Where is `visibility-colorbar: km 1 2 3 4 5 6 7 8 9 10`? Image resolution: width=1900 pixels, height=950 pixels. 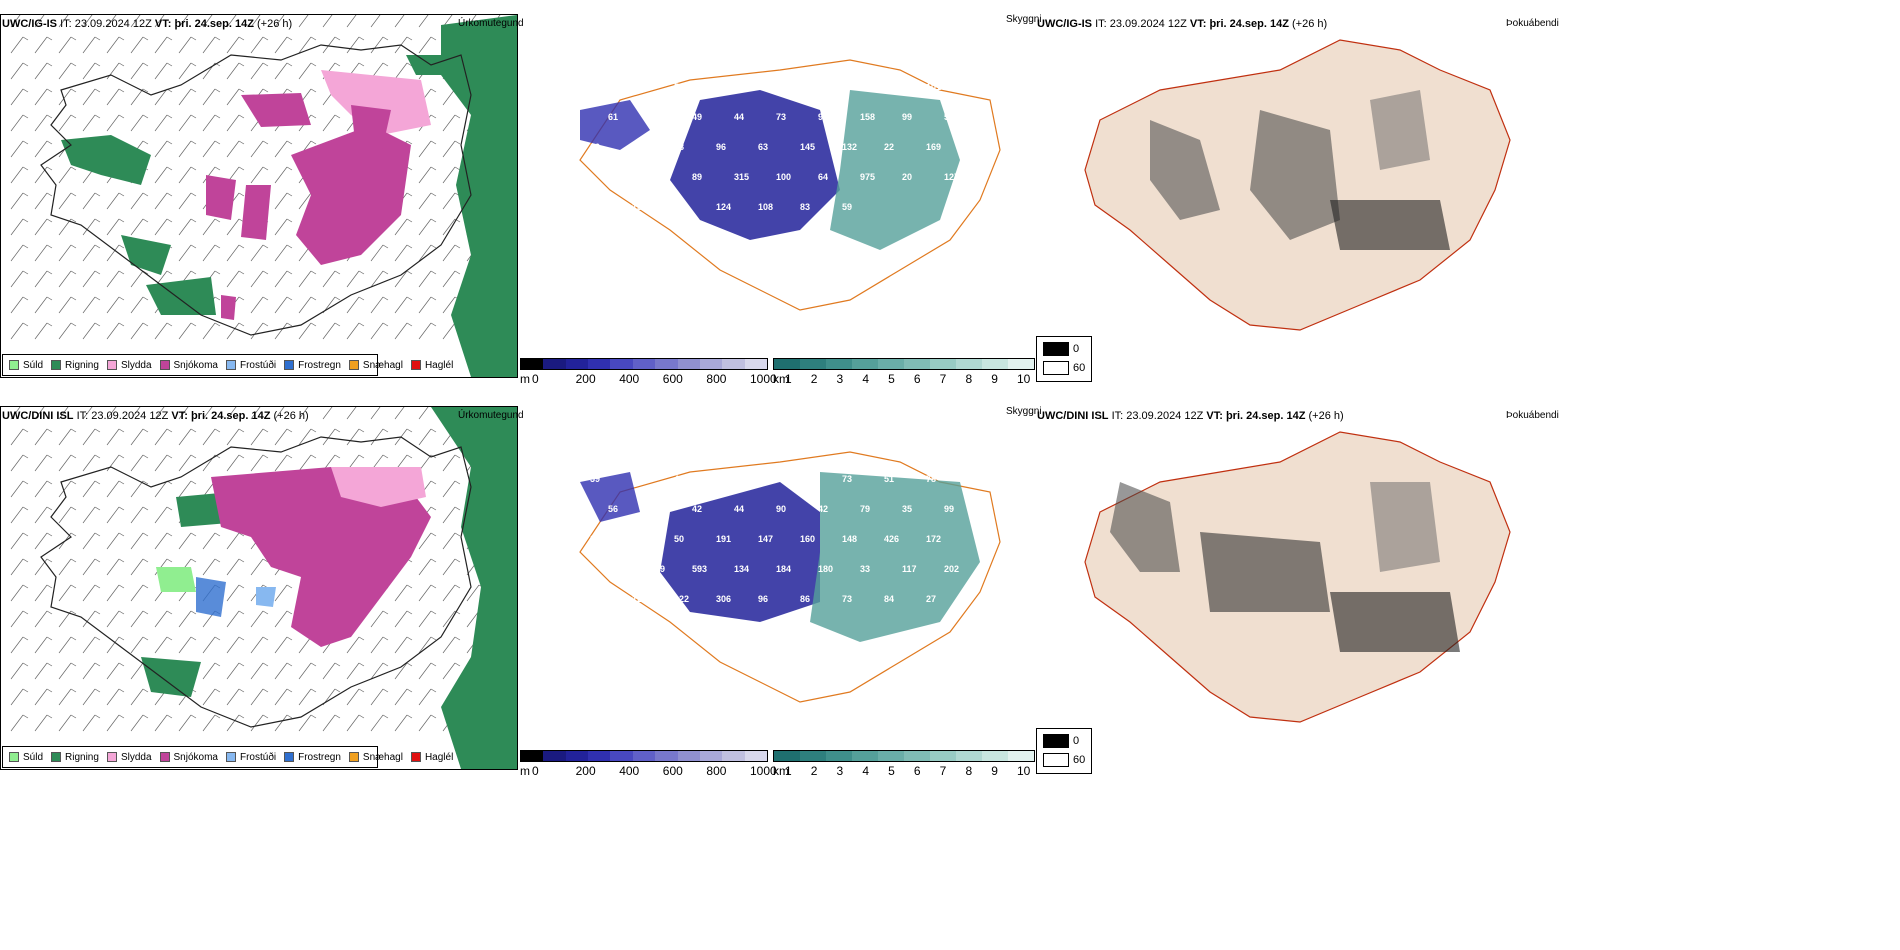 visibility-colorbar: km 1 2 3 4 5 6 7 8 9 10 is located at coordinates (904, 375).